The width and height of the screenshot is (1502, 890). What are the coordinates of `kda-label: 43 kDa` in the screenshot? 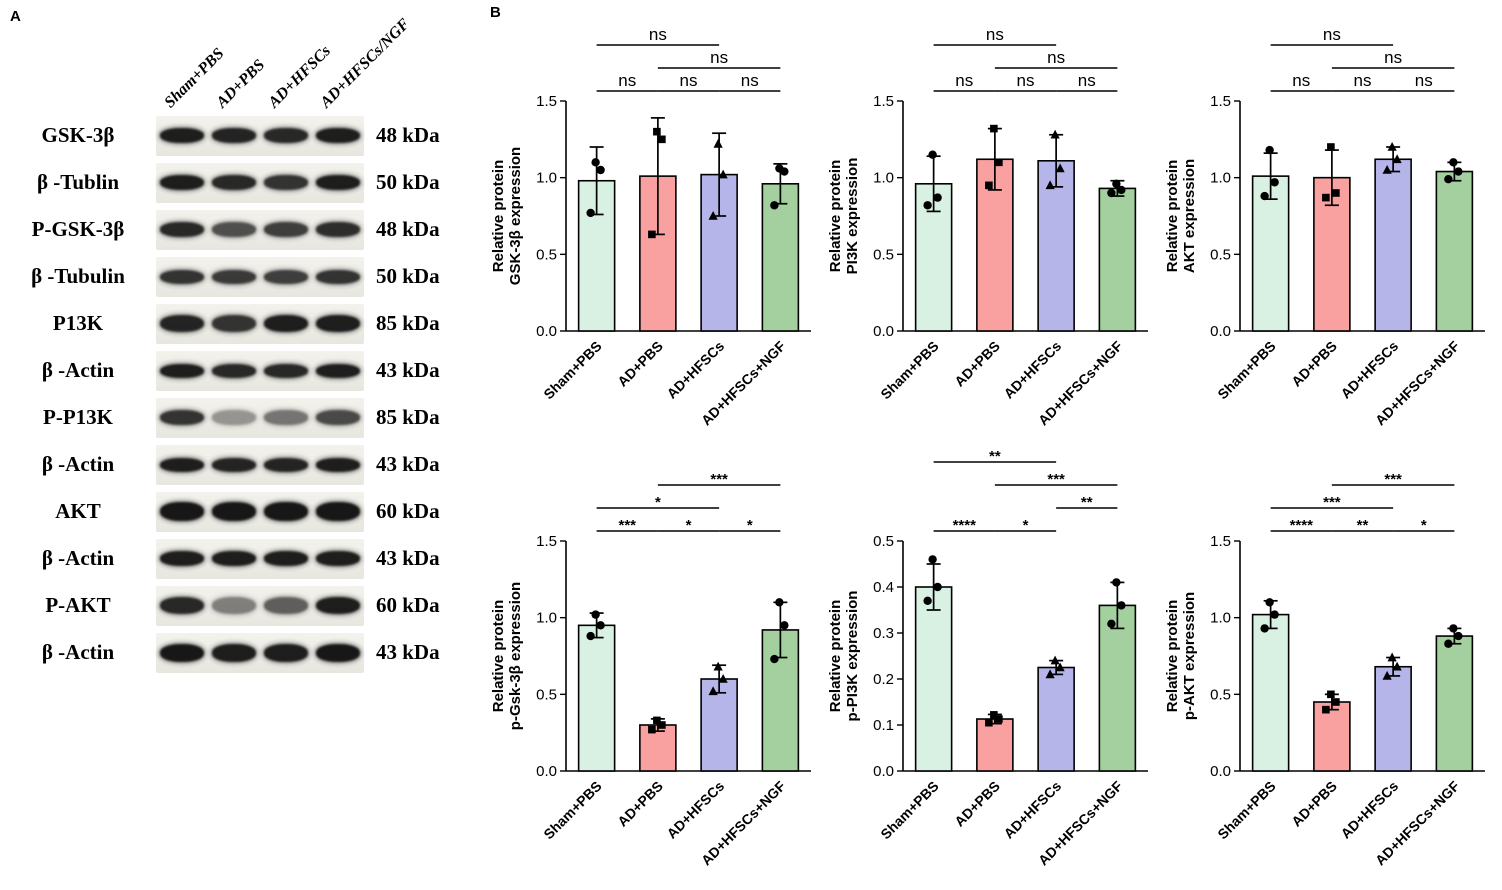 It's located at (408, 558).